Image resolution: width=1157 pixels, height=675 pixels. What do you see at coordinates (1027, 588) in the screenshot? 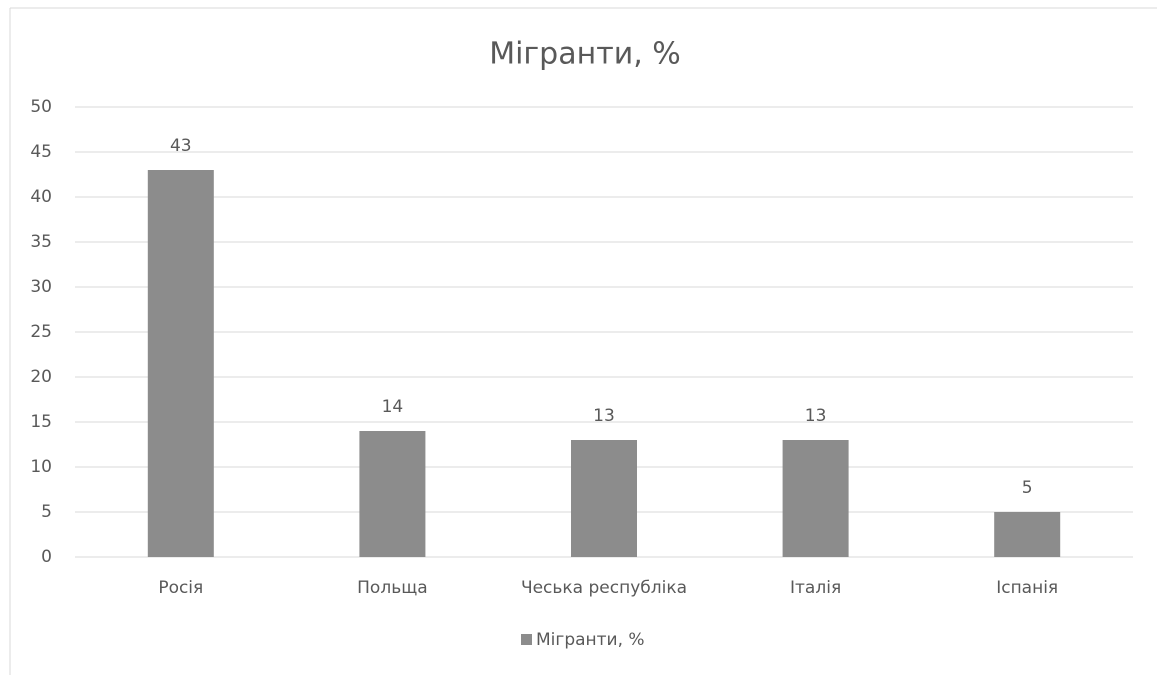
I see `x-tick-label: Іспанія` at bounding box center [1027, 588].